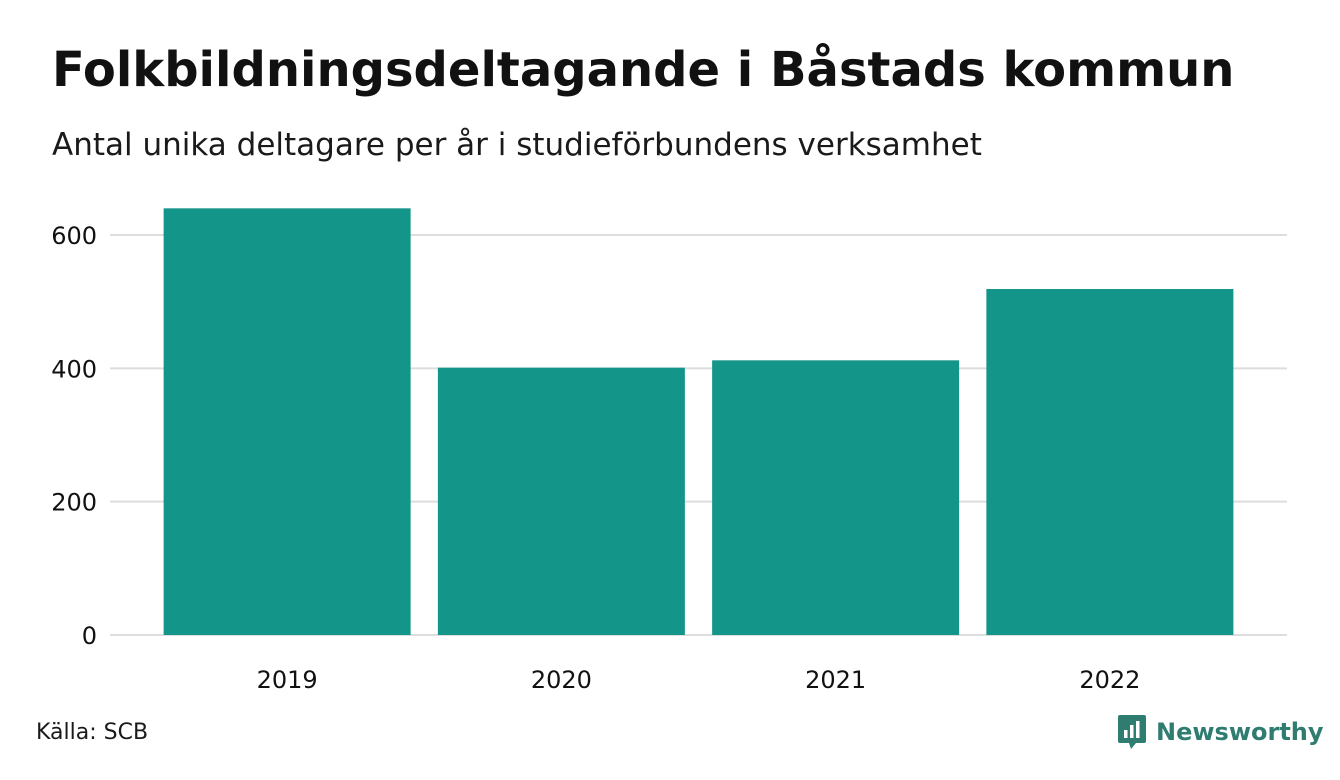 The height and width of the screenshot is (780, 1340). I want to click on y-tick-label: 0, so click(89, 636).